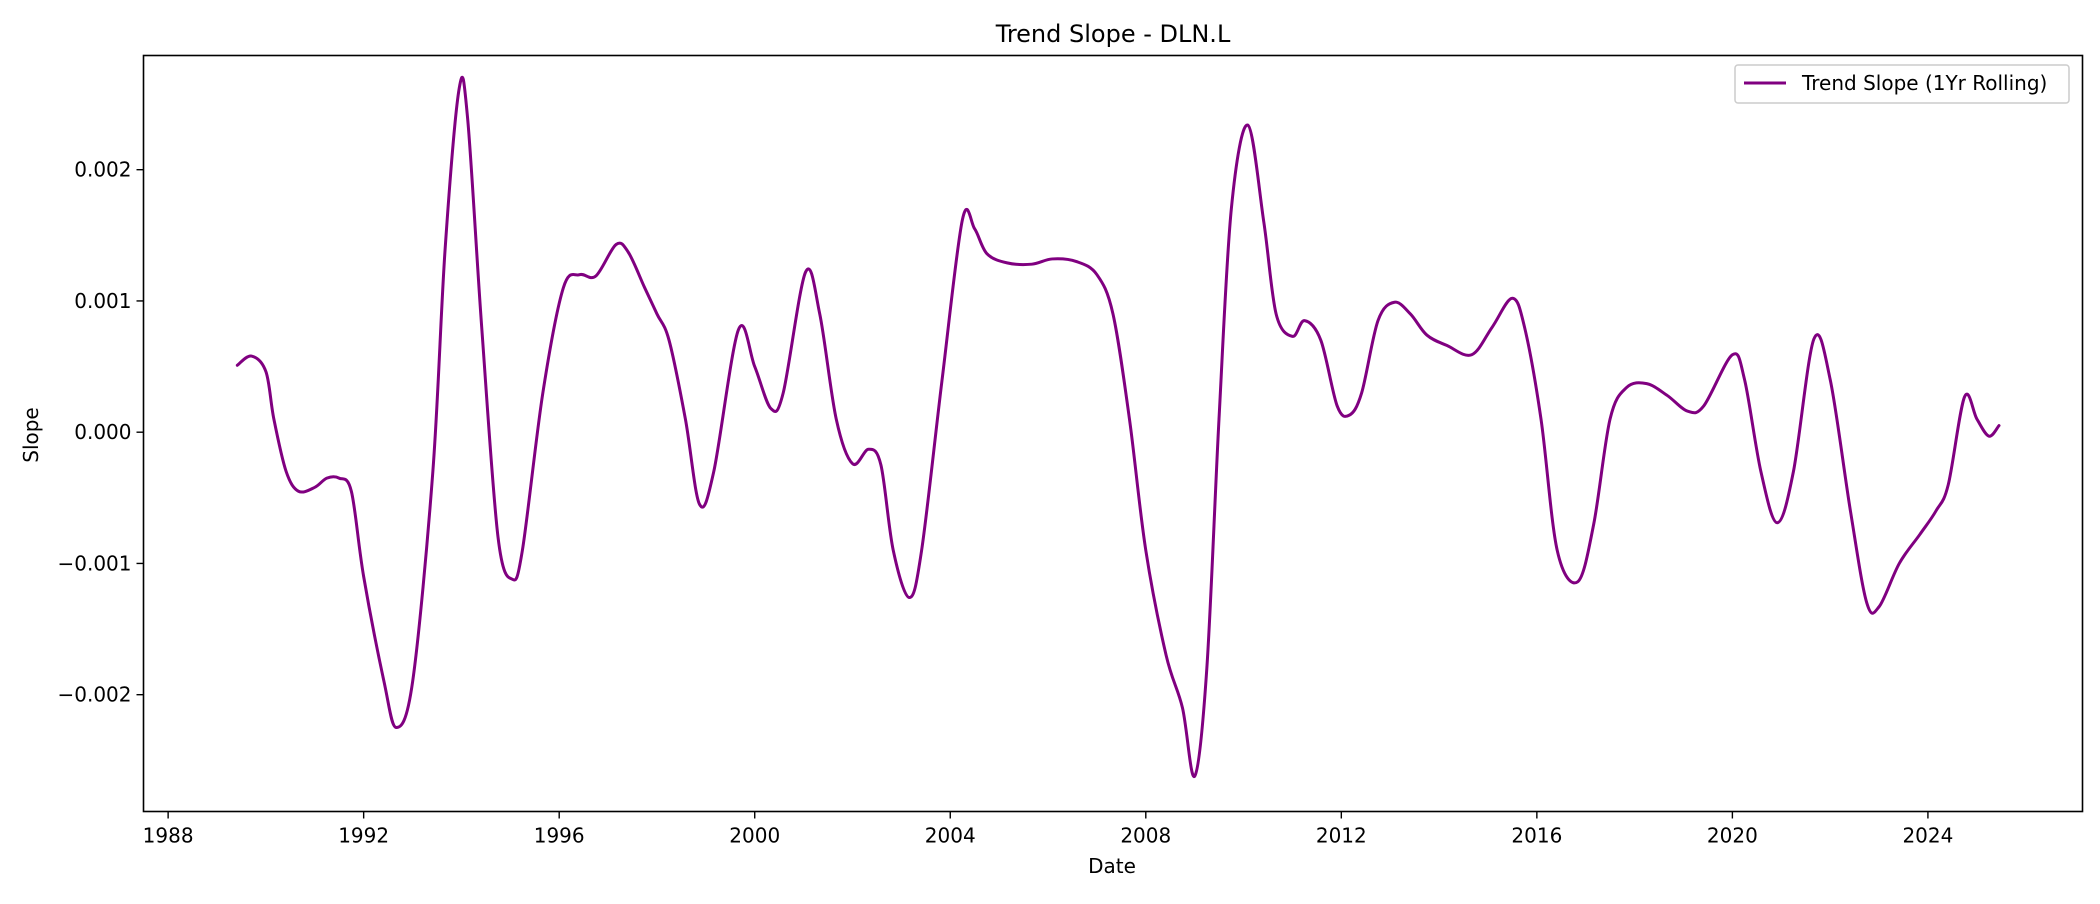  I want to click on x-tick-label: 1996, so click(559, 836).